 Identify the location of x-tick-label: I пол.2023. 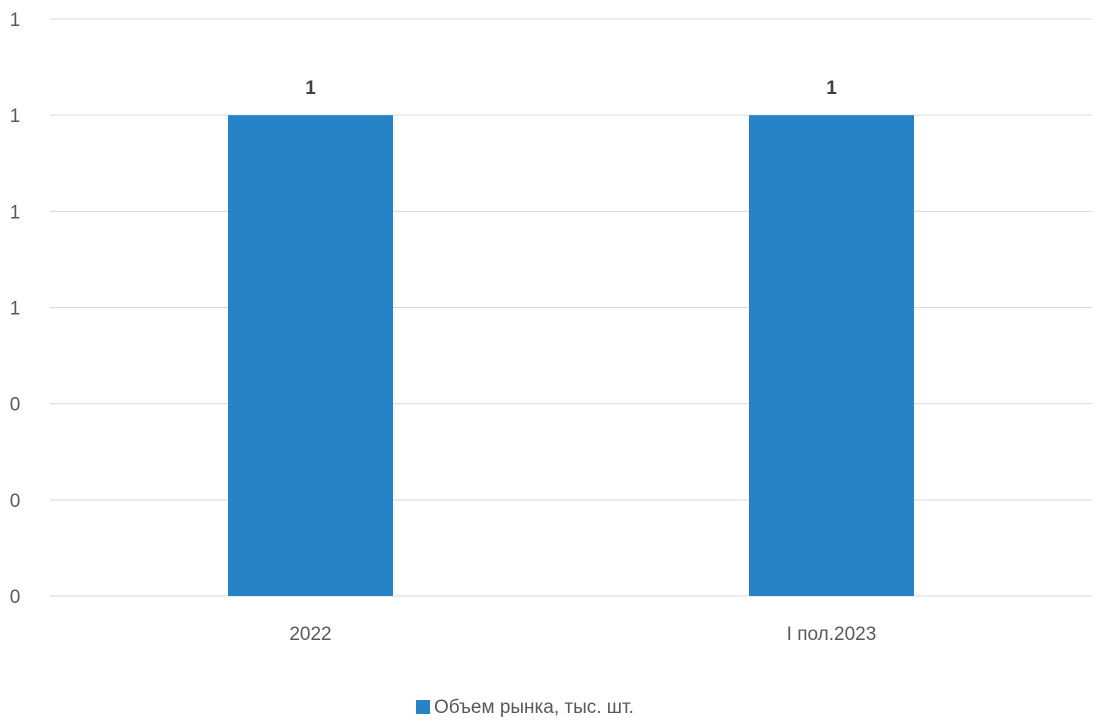
(832, 634).